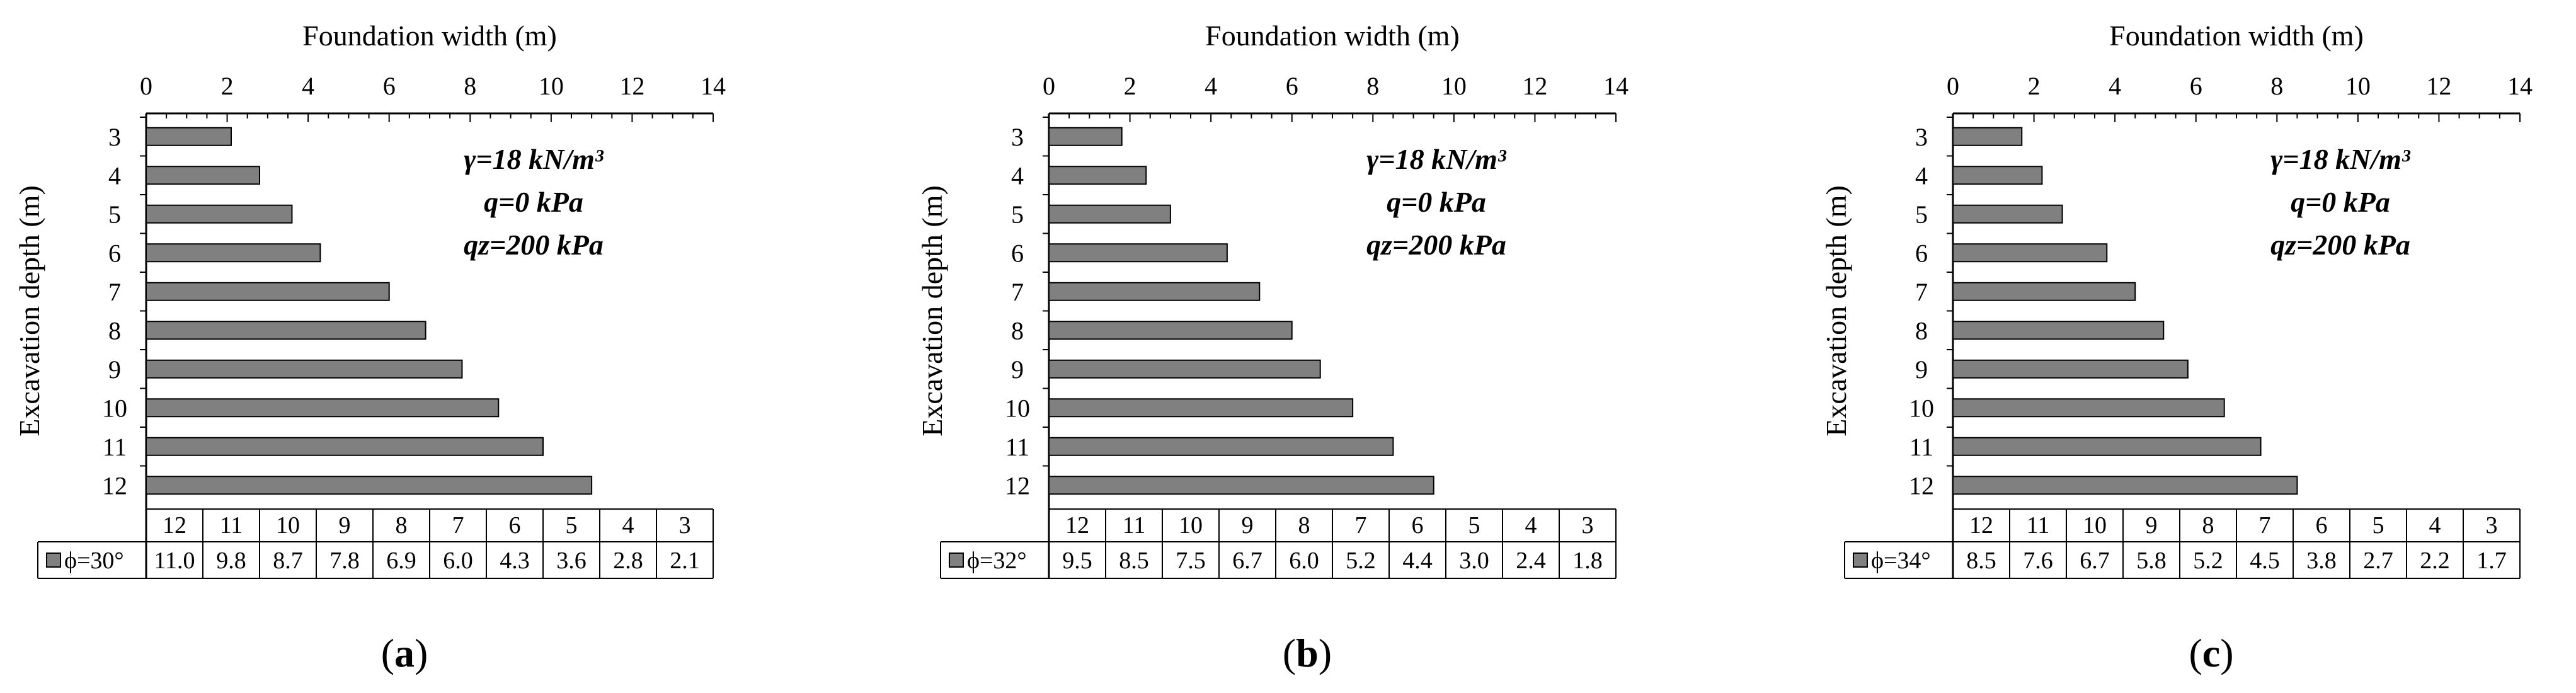 The height and width of the screenshot is (693, 2576). I want to click on table-value-cell: 4.3, so click(515, 560).